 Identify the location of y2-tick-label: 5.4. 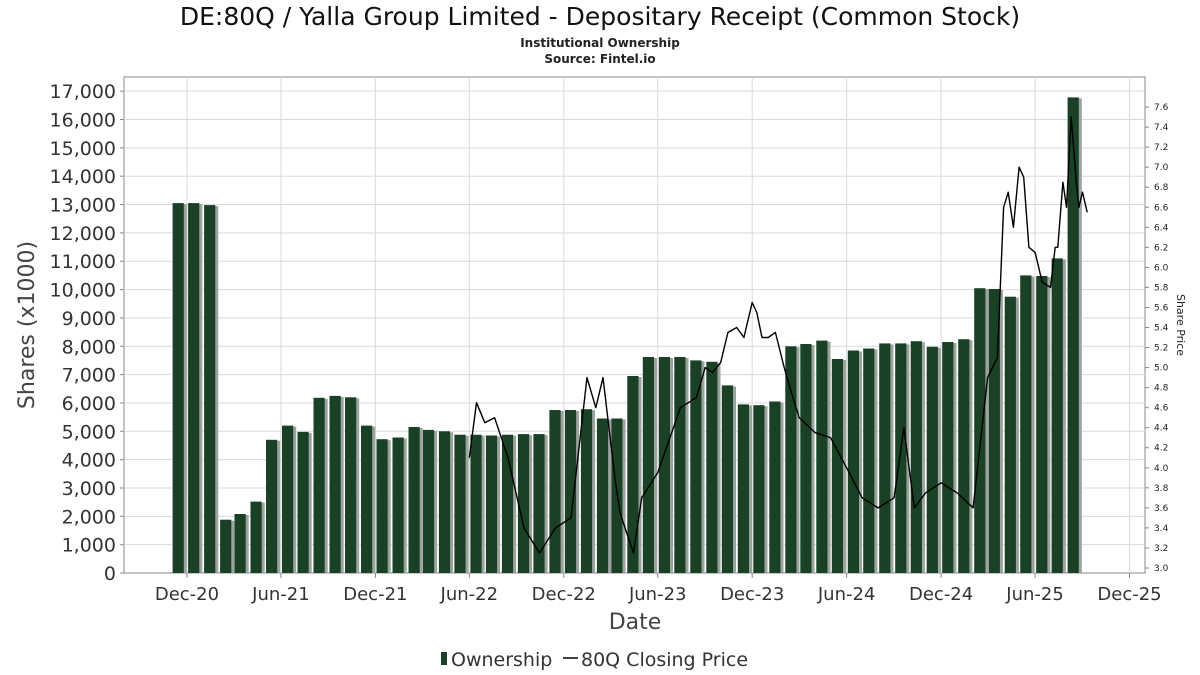
(1161, 329).